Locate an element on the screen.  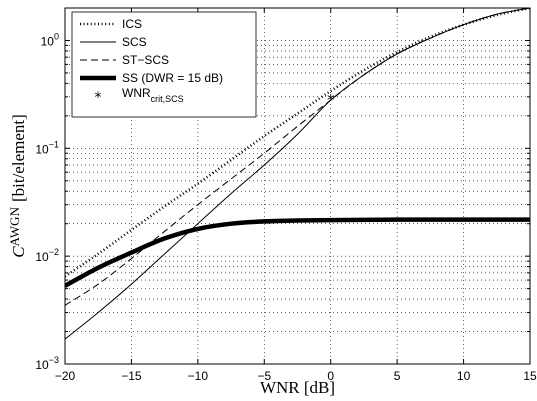
x-tick-label: 5 is located at coordinates (397, 376).